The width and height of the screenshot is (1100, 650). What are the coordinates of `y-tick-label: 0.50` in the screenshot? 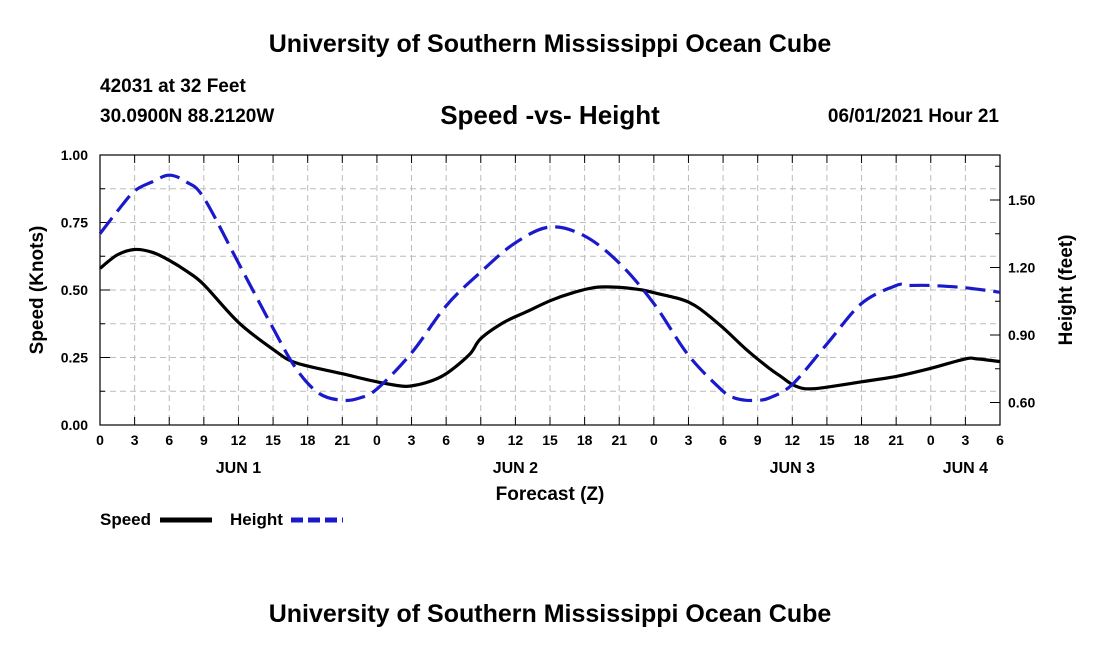 It's located at (74, 290).